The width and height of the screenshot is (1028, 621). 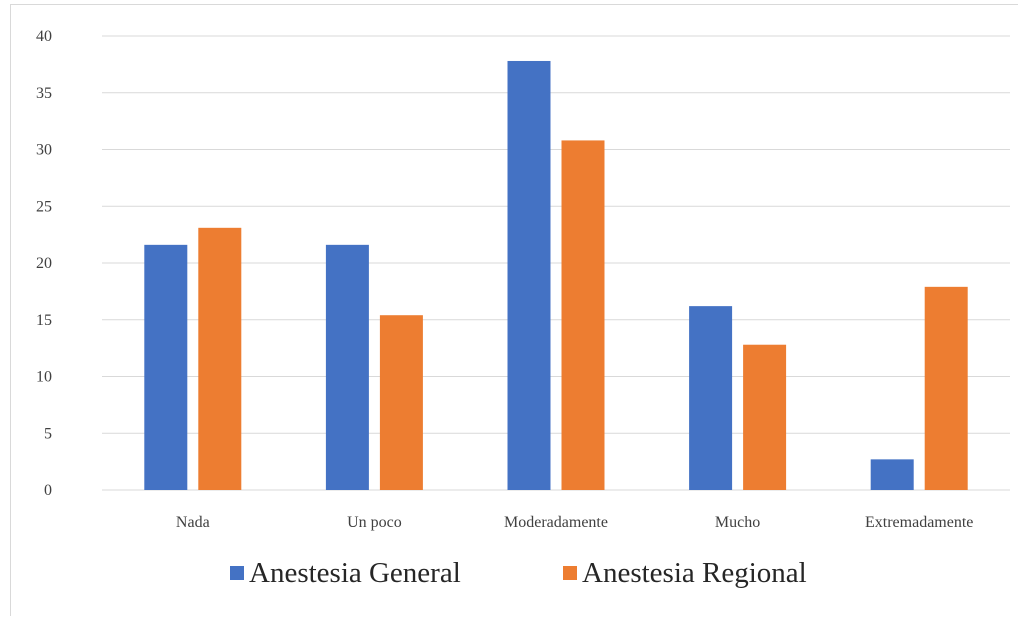 I want to click on y-tick-label: 25, so click(x=44, y=206).